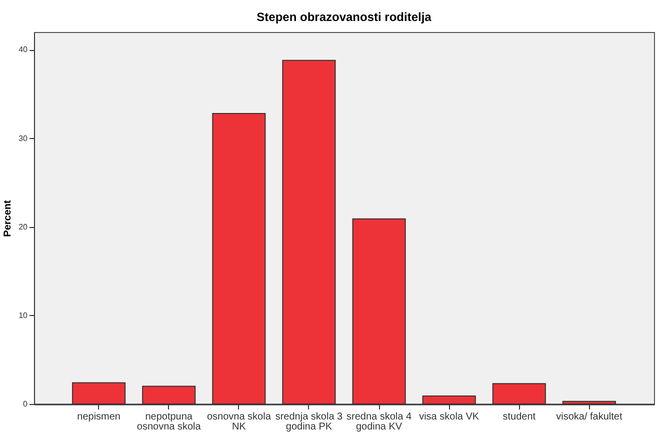 This screenshot has height=437, width=660. I want to click on y-axis-title: Percent, so click(8, 218).